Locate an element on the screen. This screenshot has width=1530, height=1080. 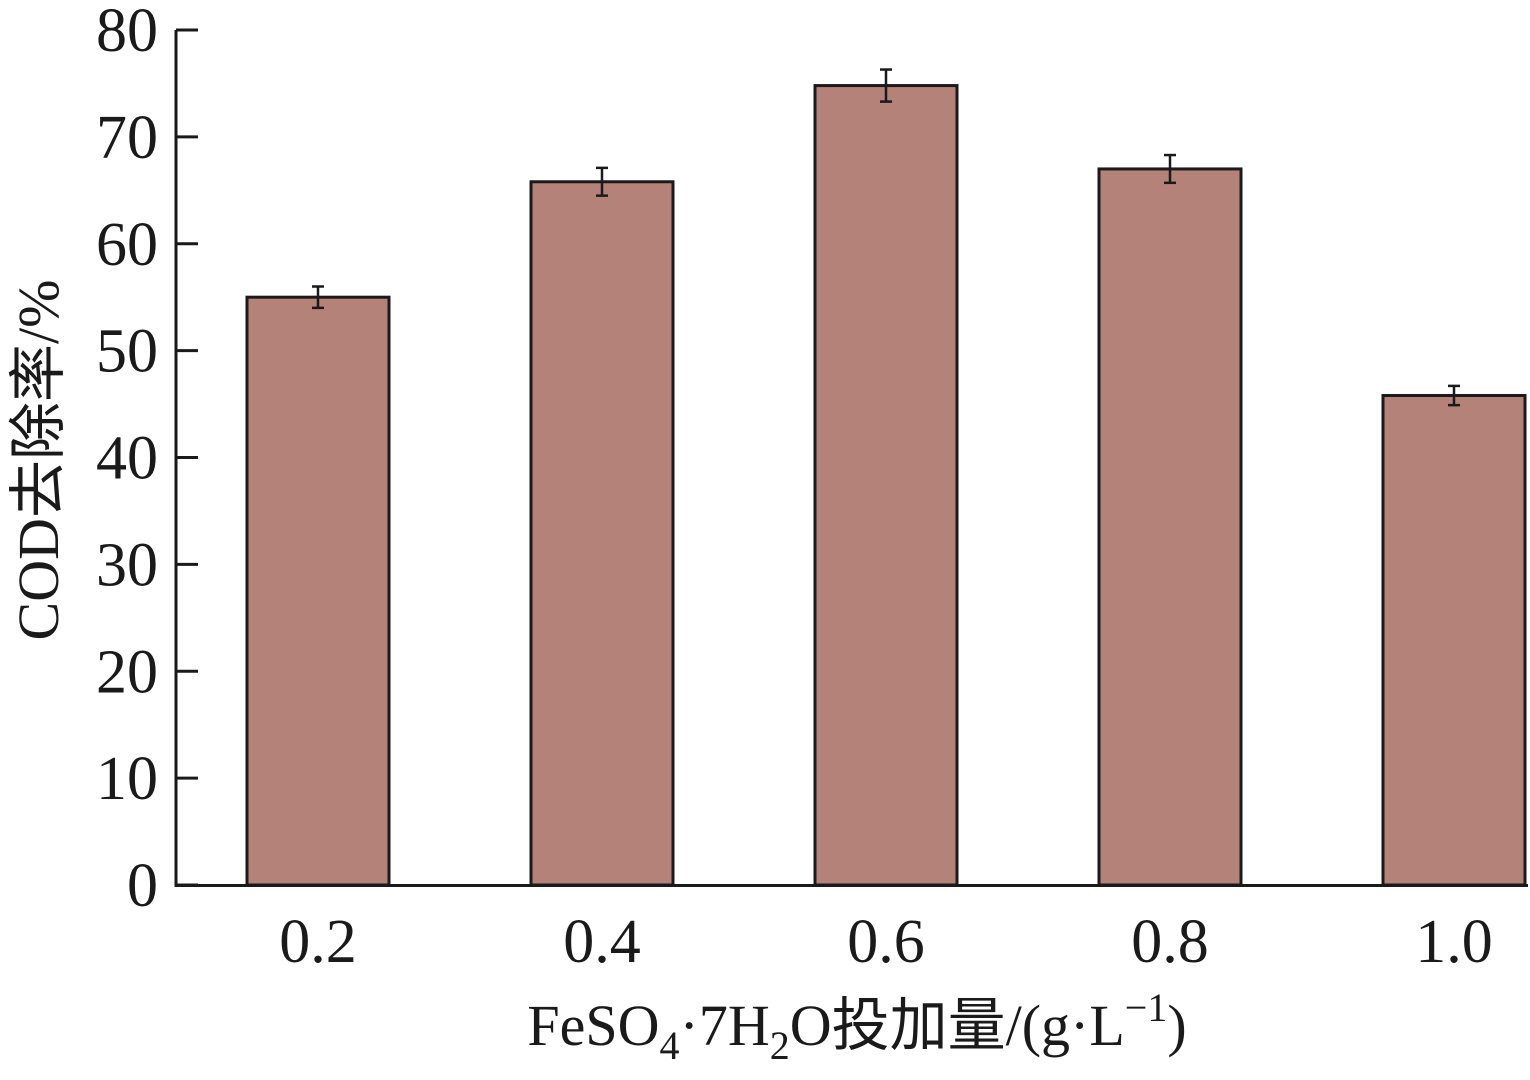
error-bar-0.8 is located at coordinates (1170, 169).